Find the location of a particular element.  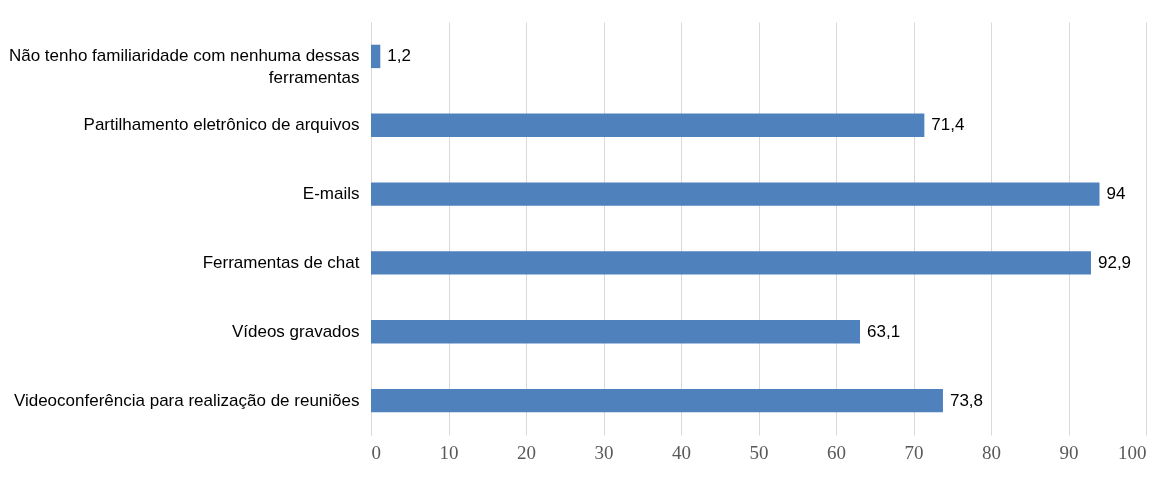

y-tick-label: Não tenho familiaridade com nenhuma dessas ferramentas is located at coordinates (184, 67).